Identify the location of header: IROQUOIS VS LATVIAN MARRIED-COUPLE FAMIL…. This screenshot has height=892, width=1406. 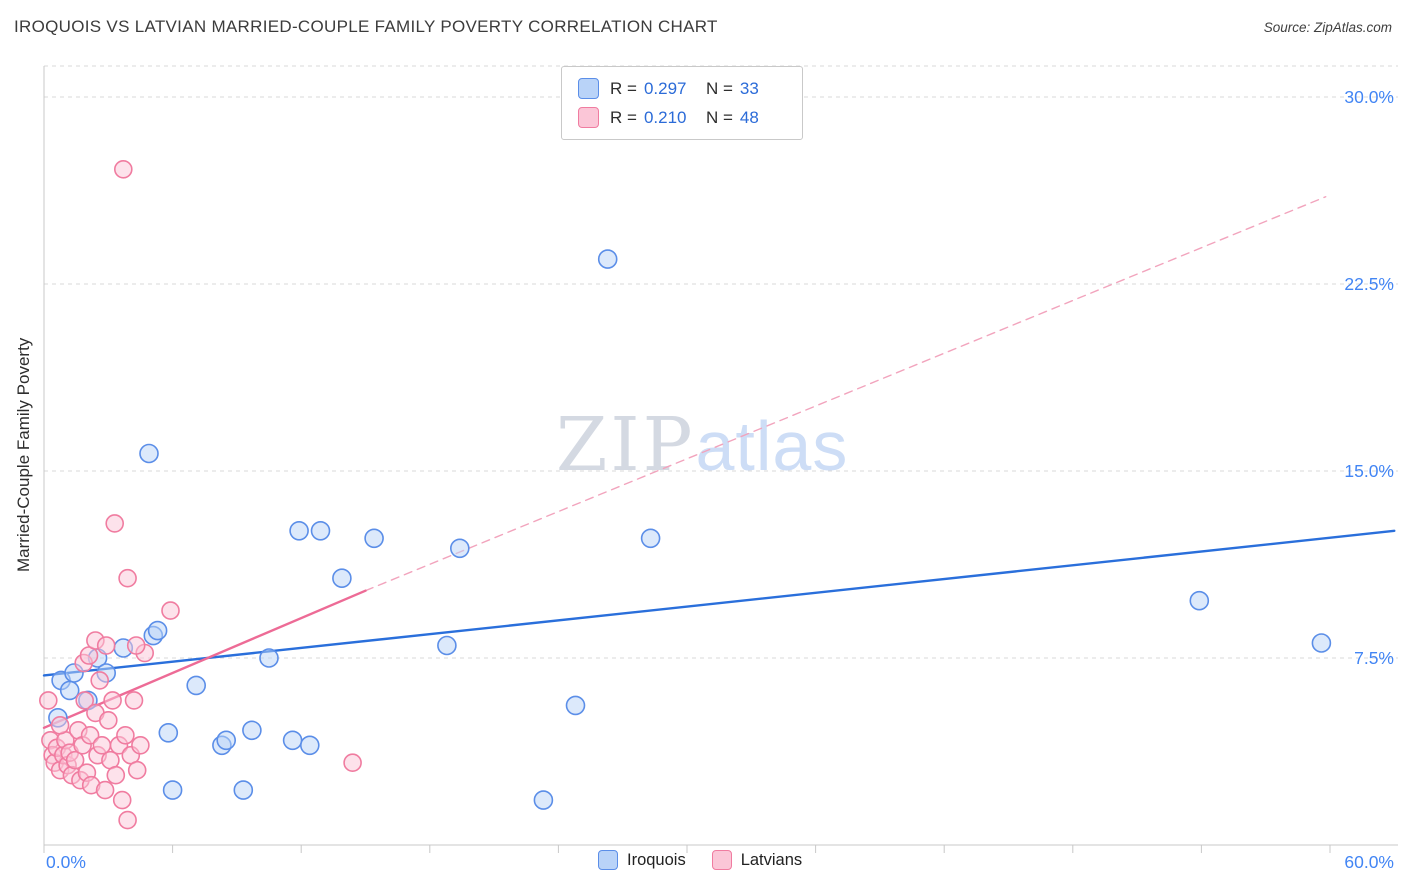
(703, 27).